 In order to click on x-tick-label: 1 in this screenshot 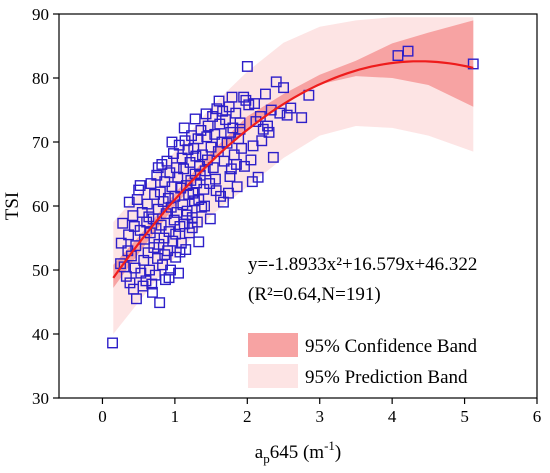, I will do `click(175, 416)`.